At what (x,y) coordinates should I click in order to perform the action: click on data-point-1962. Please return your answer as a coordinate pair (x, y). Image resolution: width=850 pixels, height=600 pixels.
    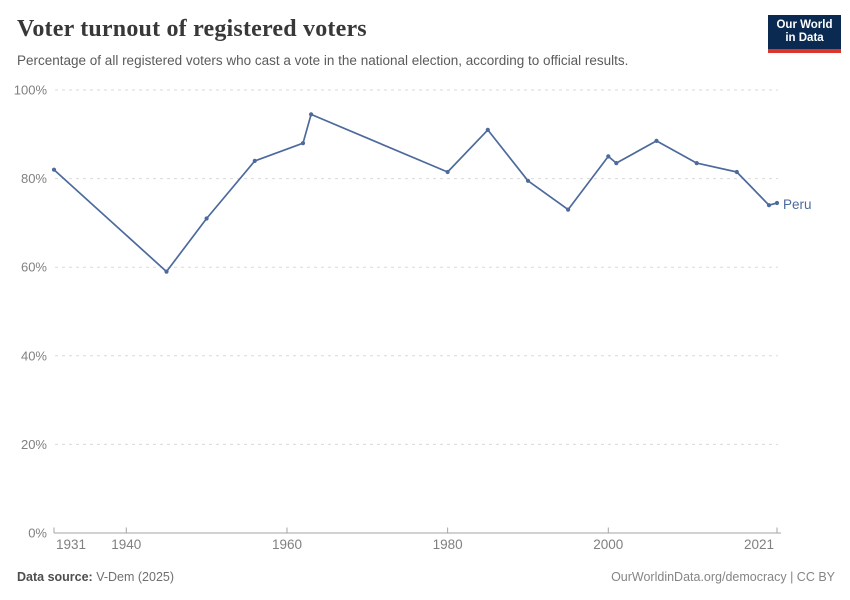
    Looking at the image, I should click on (303, 143).